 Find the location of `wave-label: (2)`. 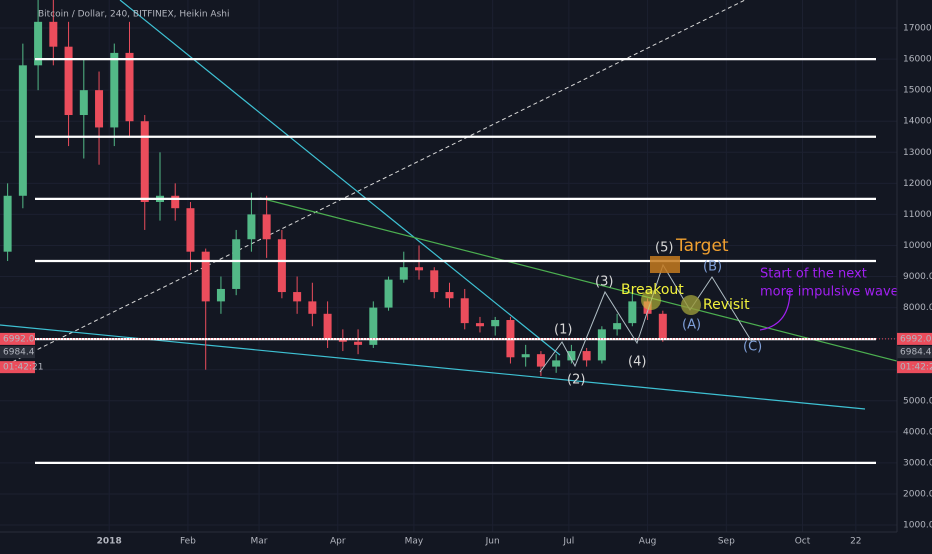

wave-label: (2) is located at coordinates (576, 380).